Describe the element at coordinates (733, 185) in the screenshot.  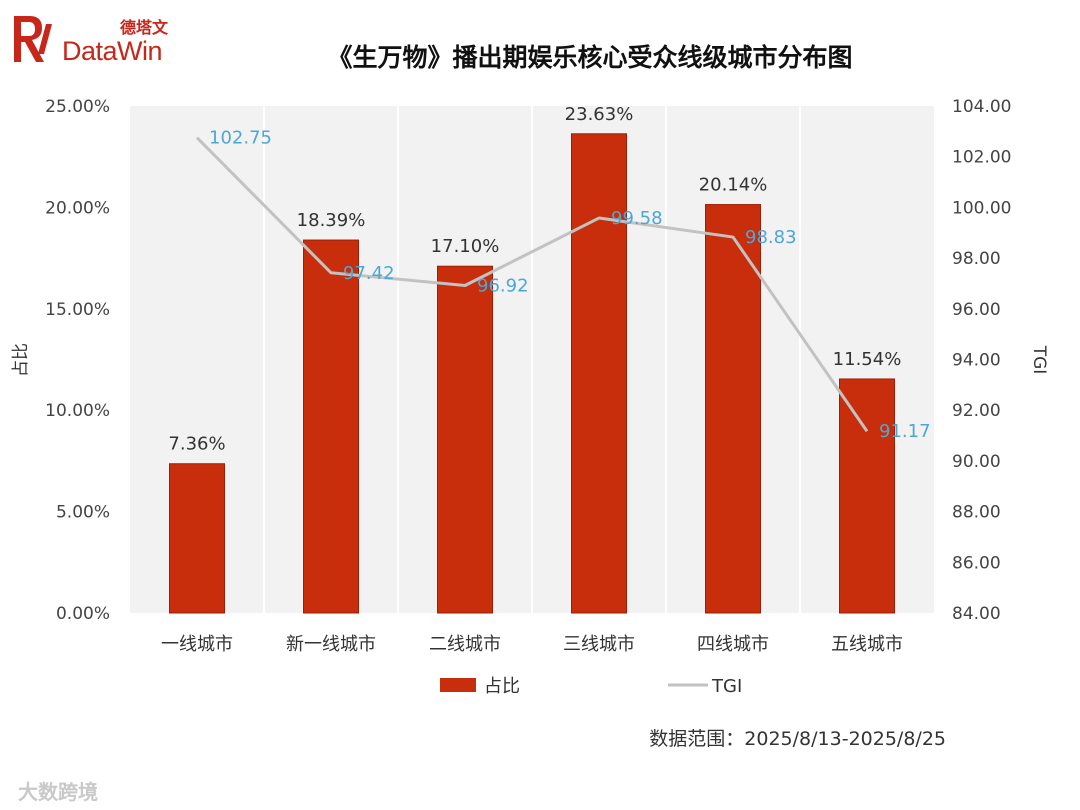
I see `bar-value-label: 20.14%` at that location.